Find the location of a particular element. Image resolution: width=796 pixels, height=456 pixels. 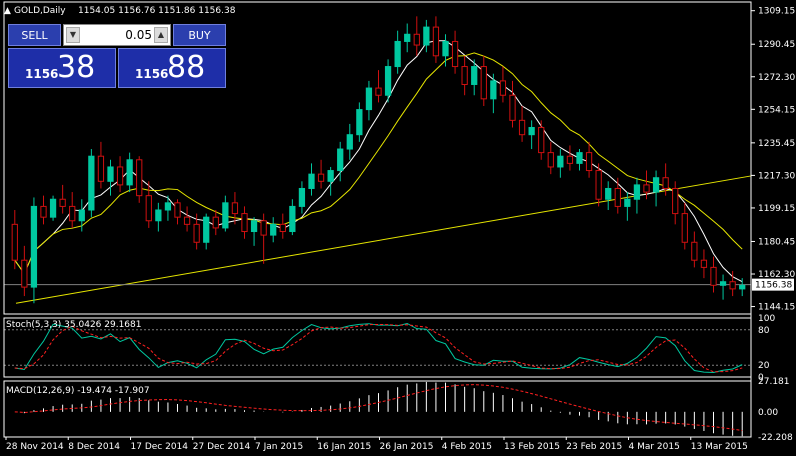

time-tick-label: 28 Nov 2014 is located at coordinates (35, 447).